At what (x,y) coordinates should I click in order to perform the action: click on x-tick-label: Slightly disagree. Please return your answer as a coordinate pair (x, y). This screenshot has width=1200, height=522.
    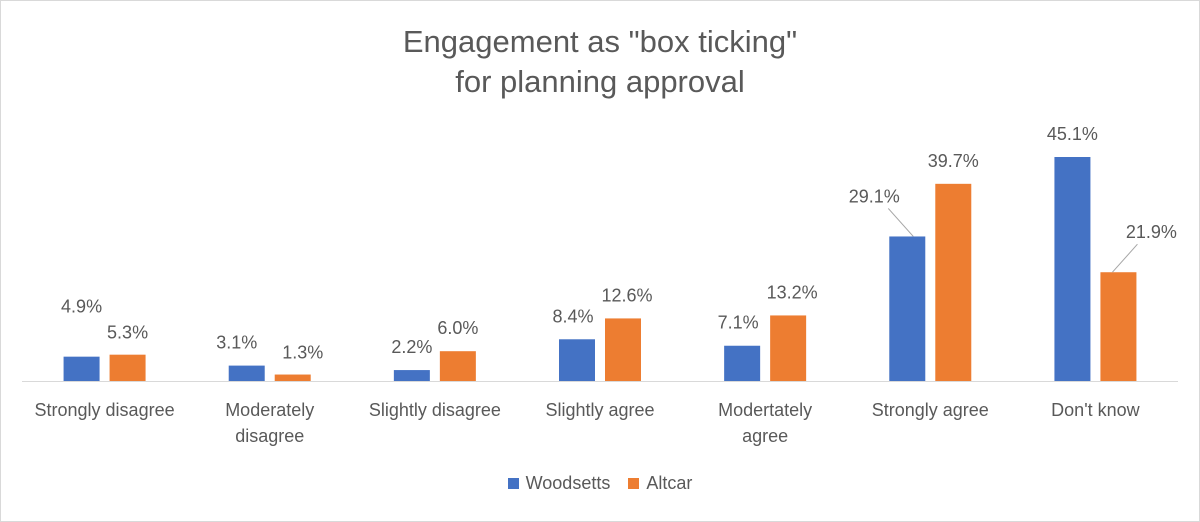
    Looking at the image, I should click on (435, 410).